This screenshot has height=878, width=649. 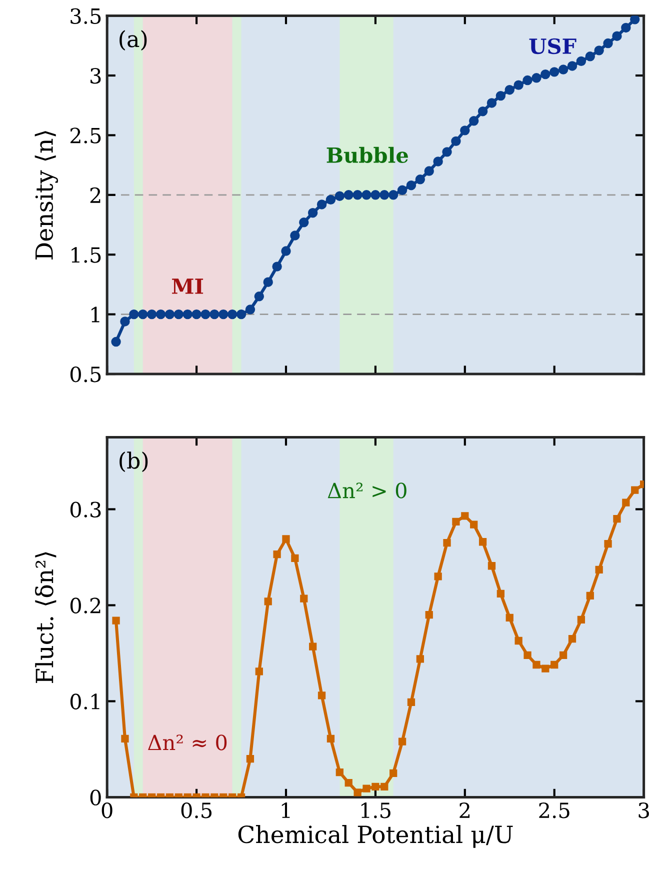 What do you see at coordinates (134, 462) in the screenshot?
I see `annotation: (b)` at bounding box center [134, 462].